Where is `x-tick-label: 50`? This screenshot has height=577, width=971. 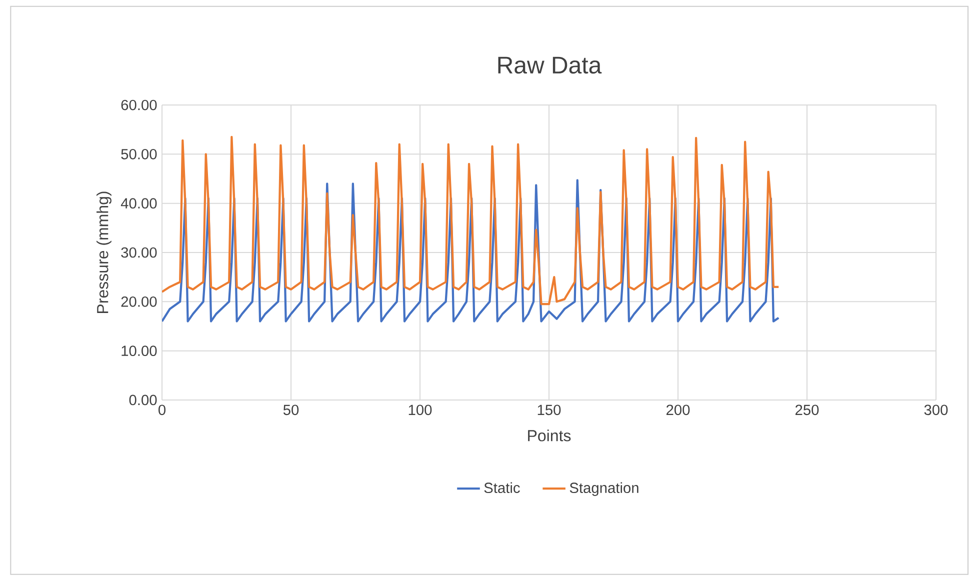 x-tick-label: 50 is located at coordinates (291, 410).